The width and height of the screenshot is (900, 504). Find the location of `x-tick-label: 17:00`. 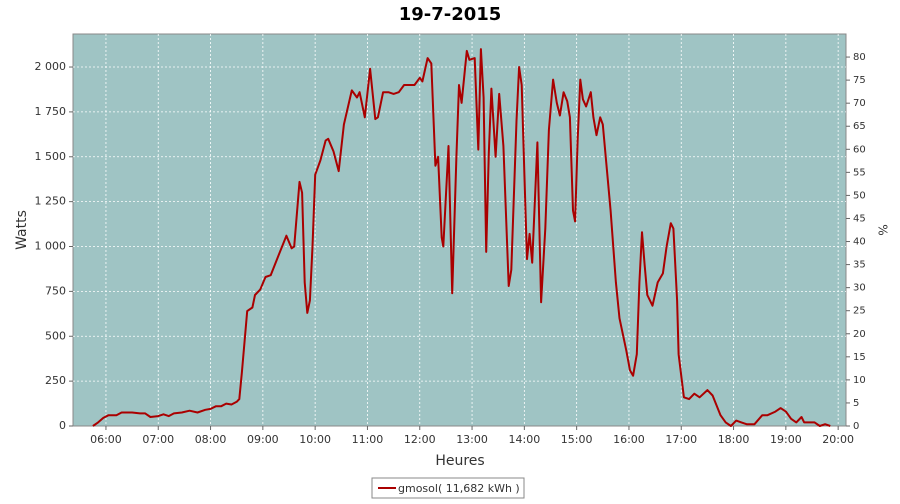

x-tick-label: 17:00 is located at coordinates (681, 439).